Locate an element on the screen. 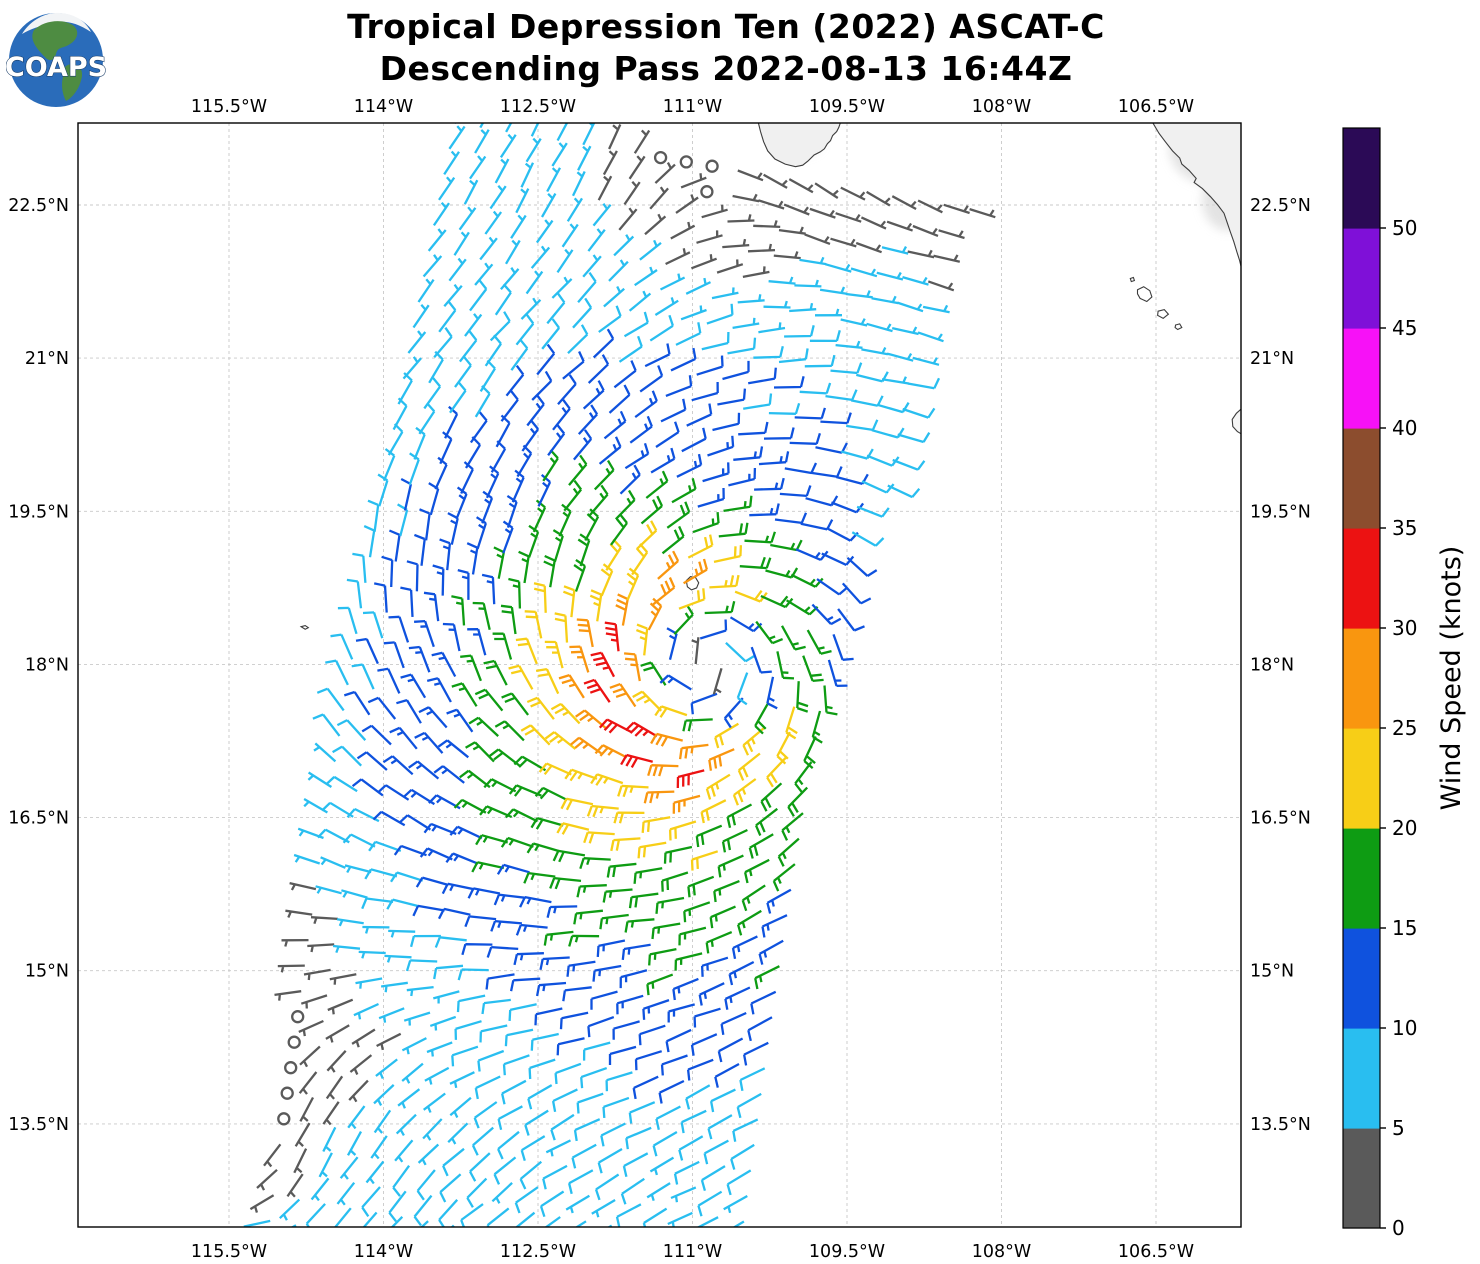 Image resolution: width=1480 pixels, height=1264 pixels. y-tick-label-left: 18°N is located at coordinates (47, 665).